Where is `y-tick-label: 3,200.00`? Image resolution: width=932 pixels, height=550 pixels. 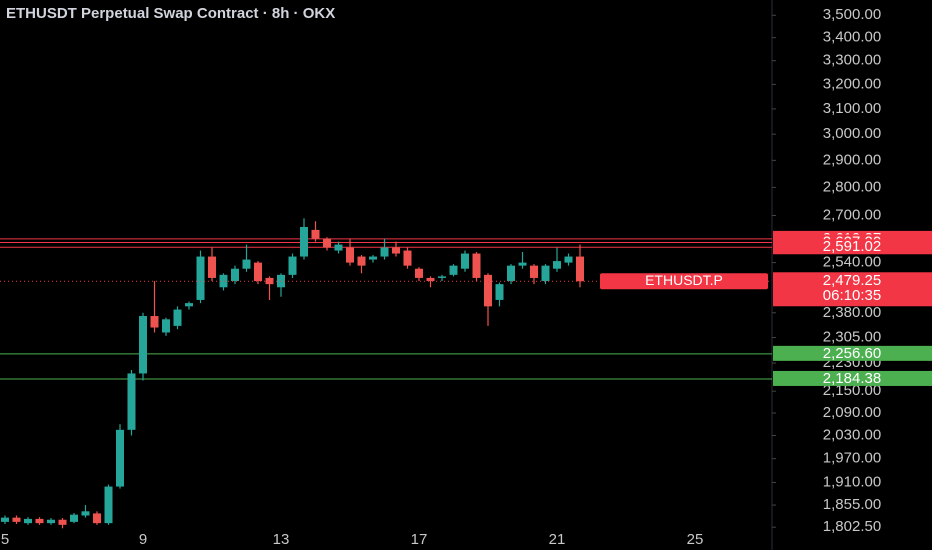 y-tick-label: 3,200.00 is located at coordinates (852, 83).